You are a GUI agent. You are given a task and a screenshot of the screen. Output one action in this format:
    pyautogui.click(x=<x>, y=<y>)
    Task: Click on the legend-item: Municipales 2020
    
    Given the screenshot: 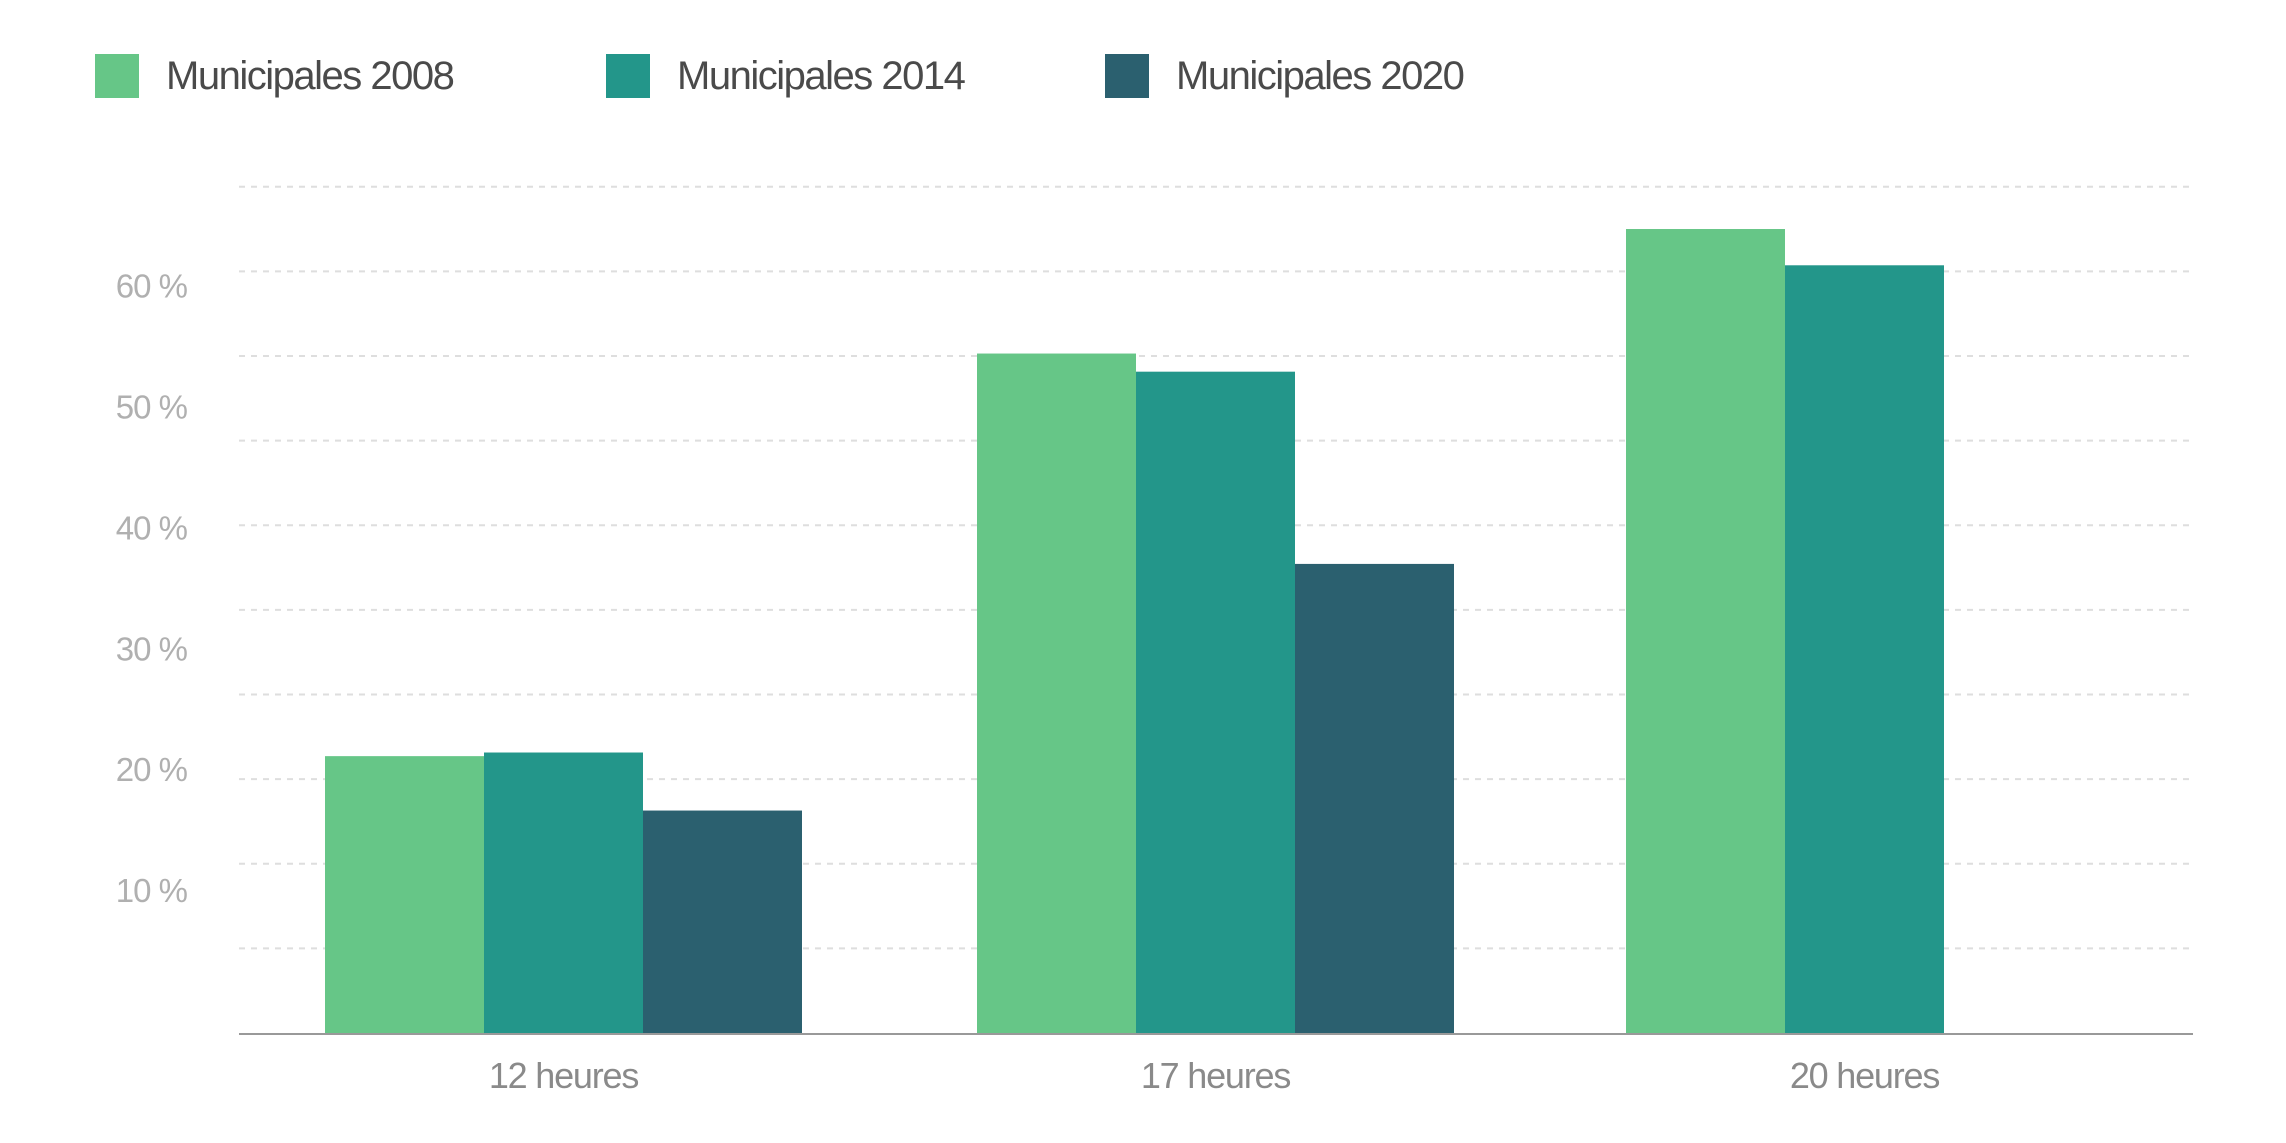 What is the action you would take?
    pyautogui.click(x=1285, y=76)
    